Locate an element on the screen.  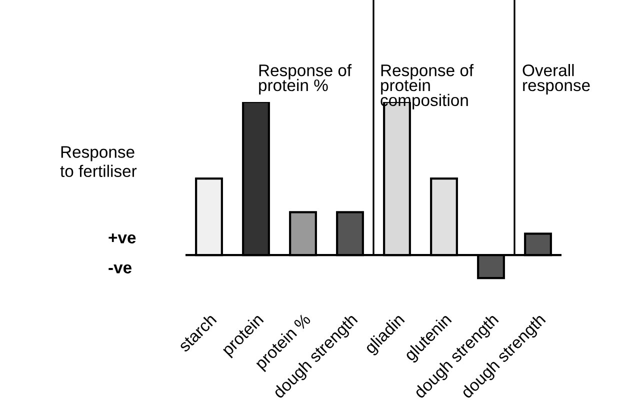
annotation: Response of protein composition is located at coordinates (427, 87).